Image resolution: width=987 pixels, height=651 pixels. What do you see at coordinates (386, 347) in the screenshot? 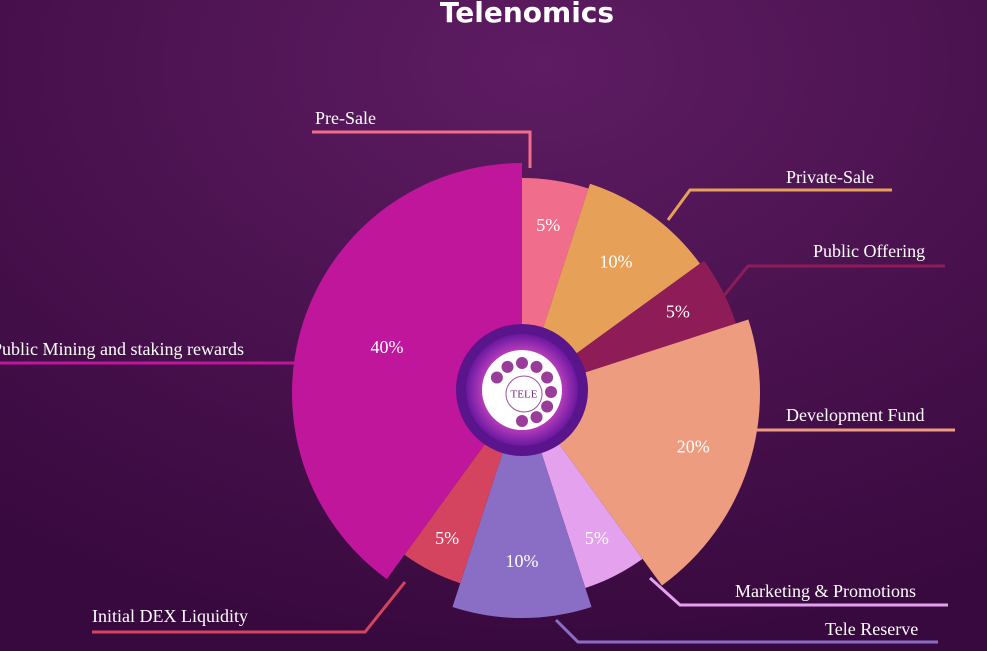
I see `value-label: 40%` at bounding box center [386, 347].